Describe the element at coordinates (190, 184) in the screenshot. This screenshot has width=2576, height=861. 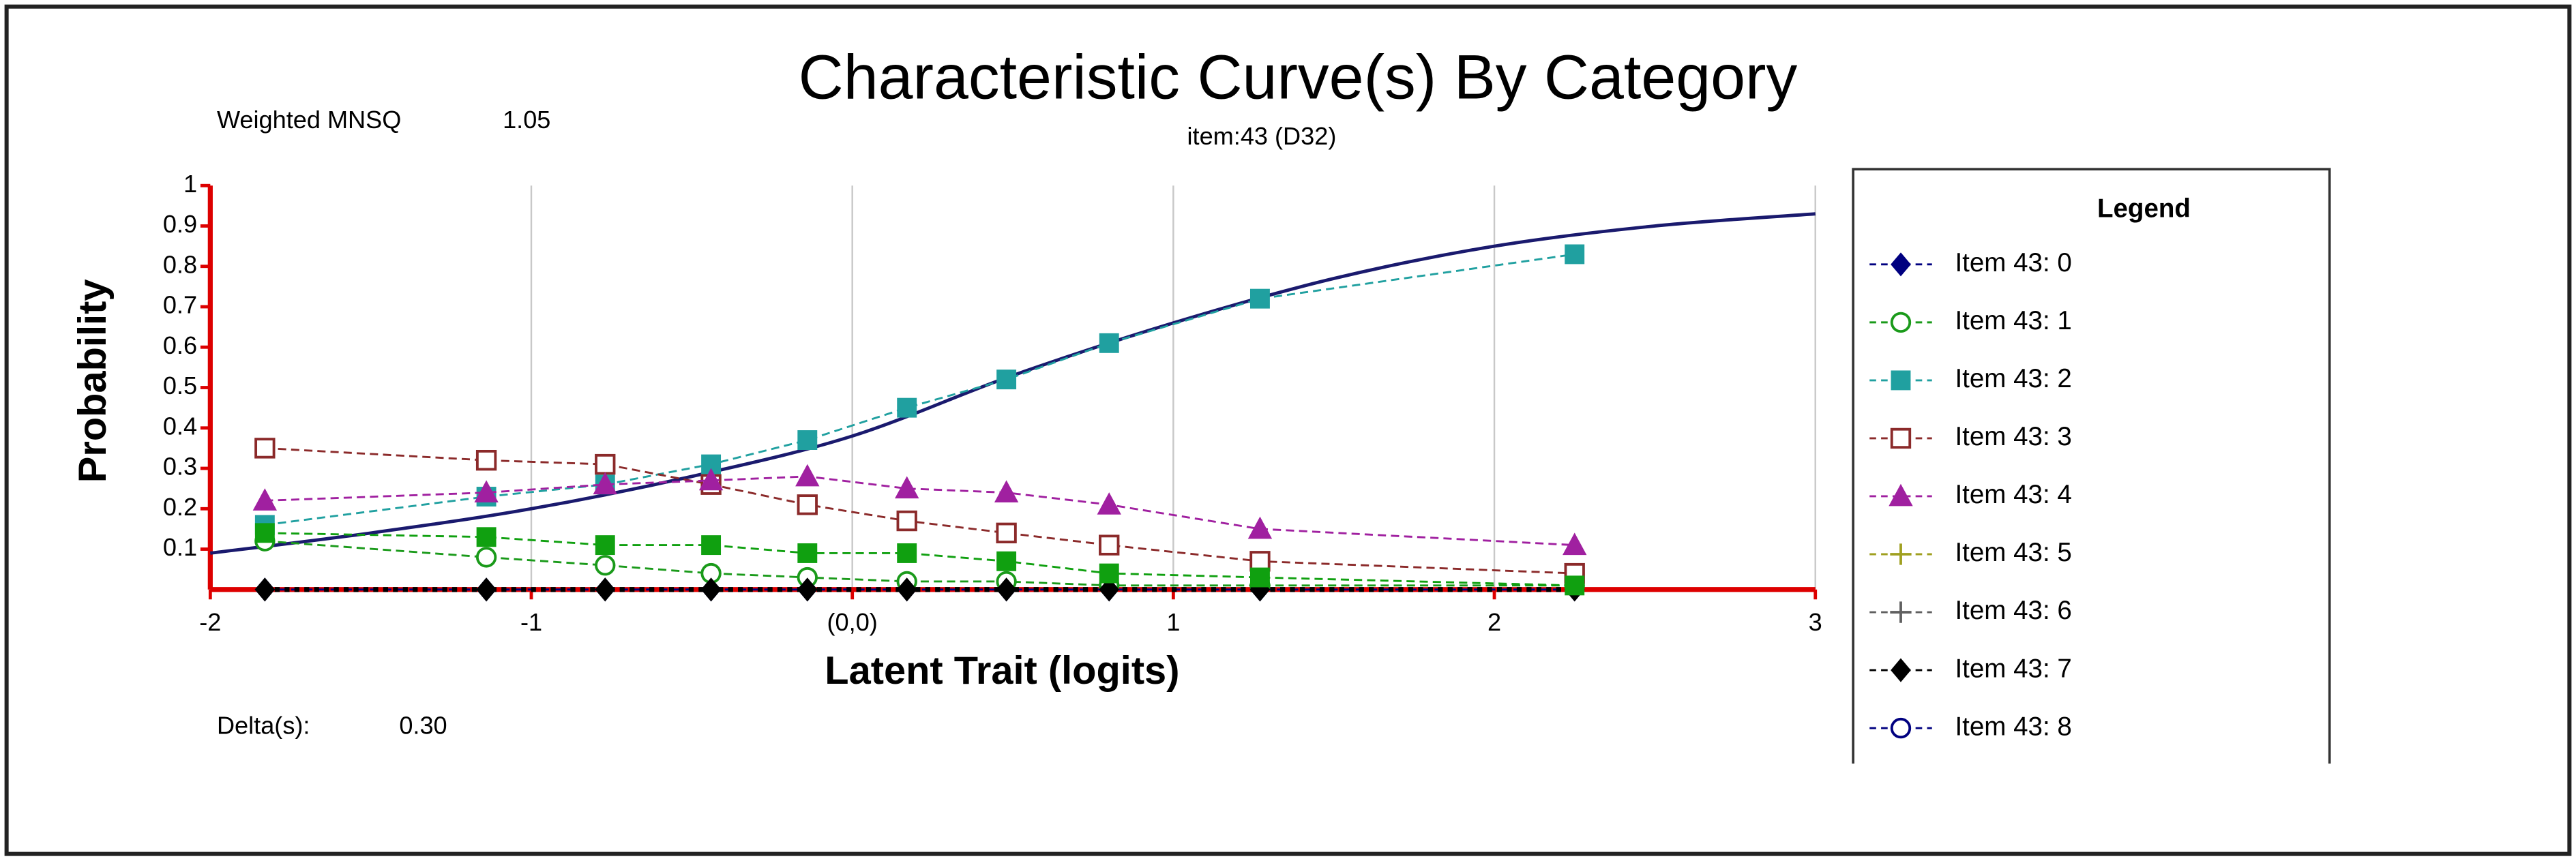
I see `y-tick-label: 1` at that location.